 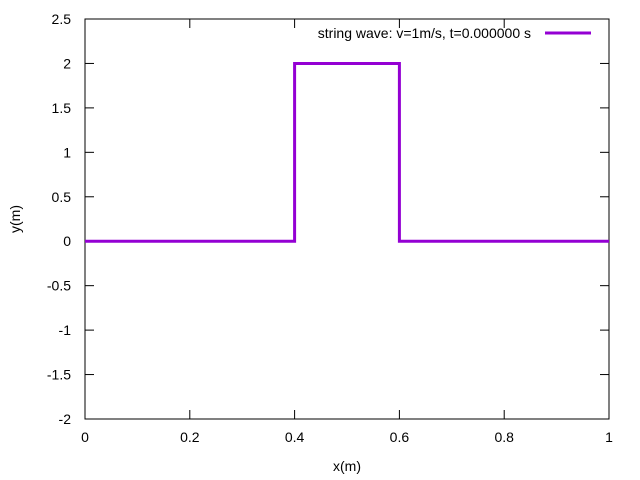 What do you see at coordinates (347, 466) in the screenshot?
I see `x-axis-label: x(m)` at bounding box center [347, 466].